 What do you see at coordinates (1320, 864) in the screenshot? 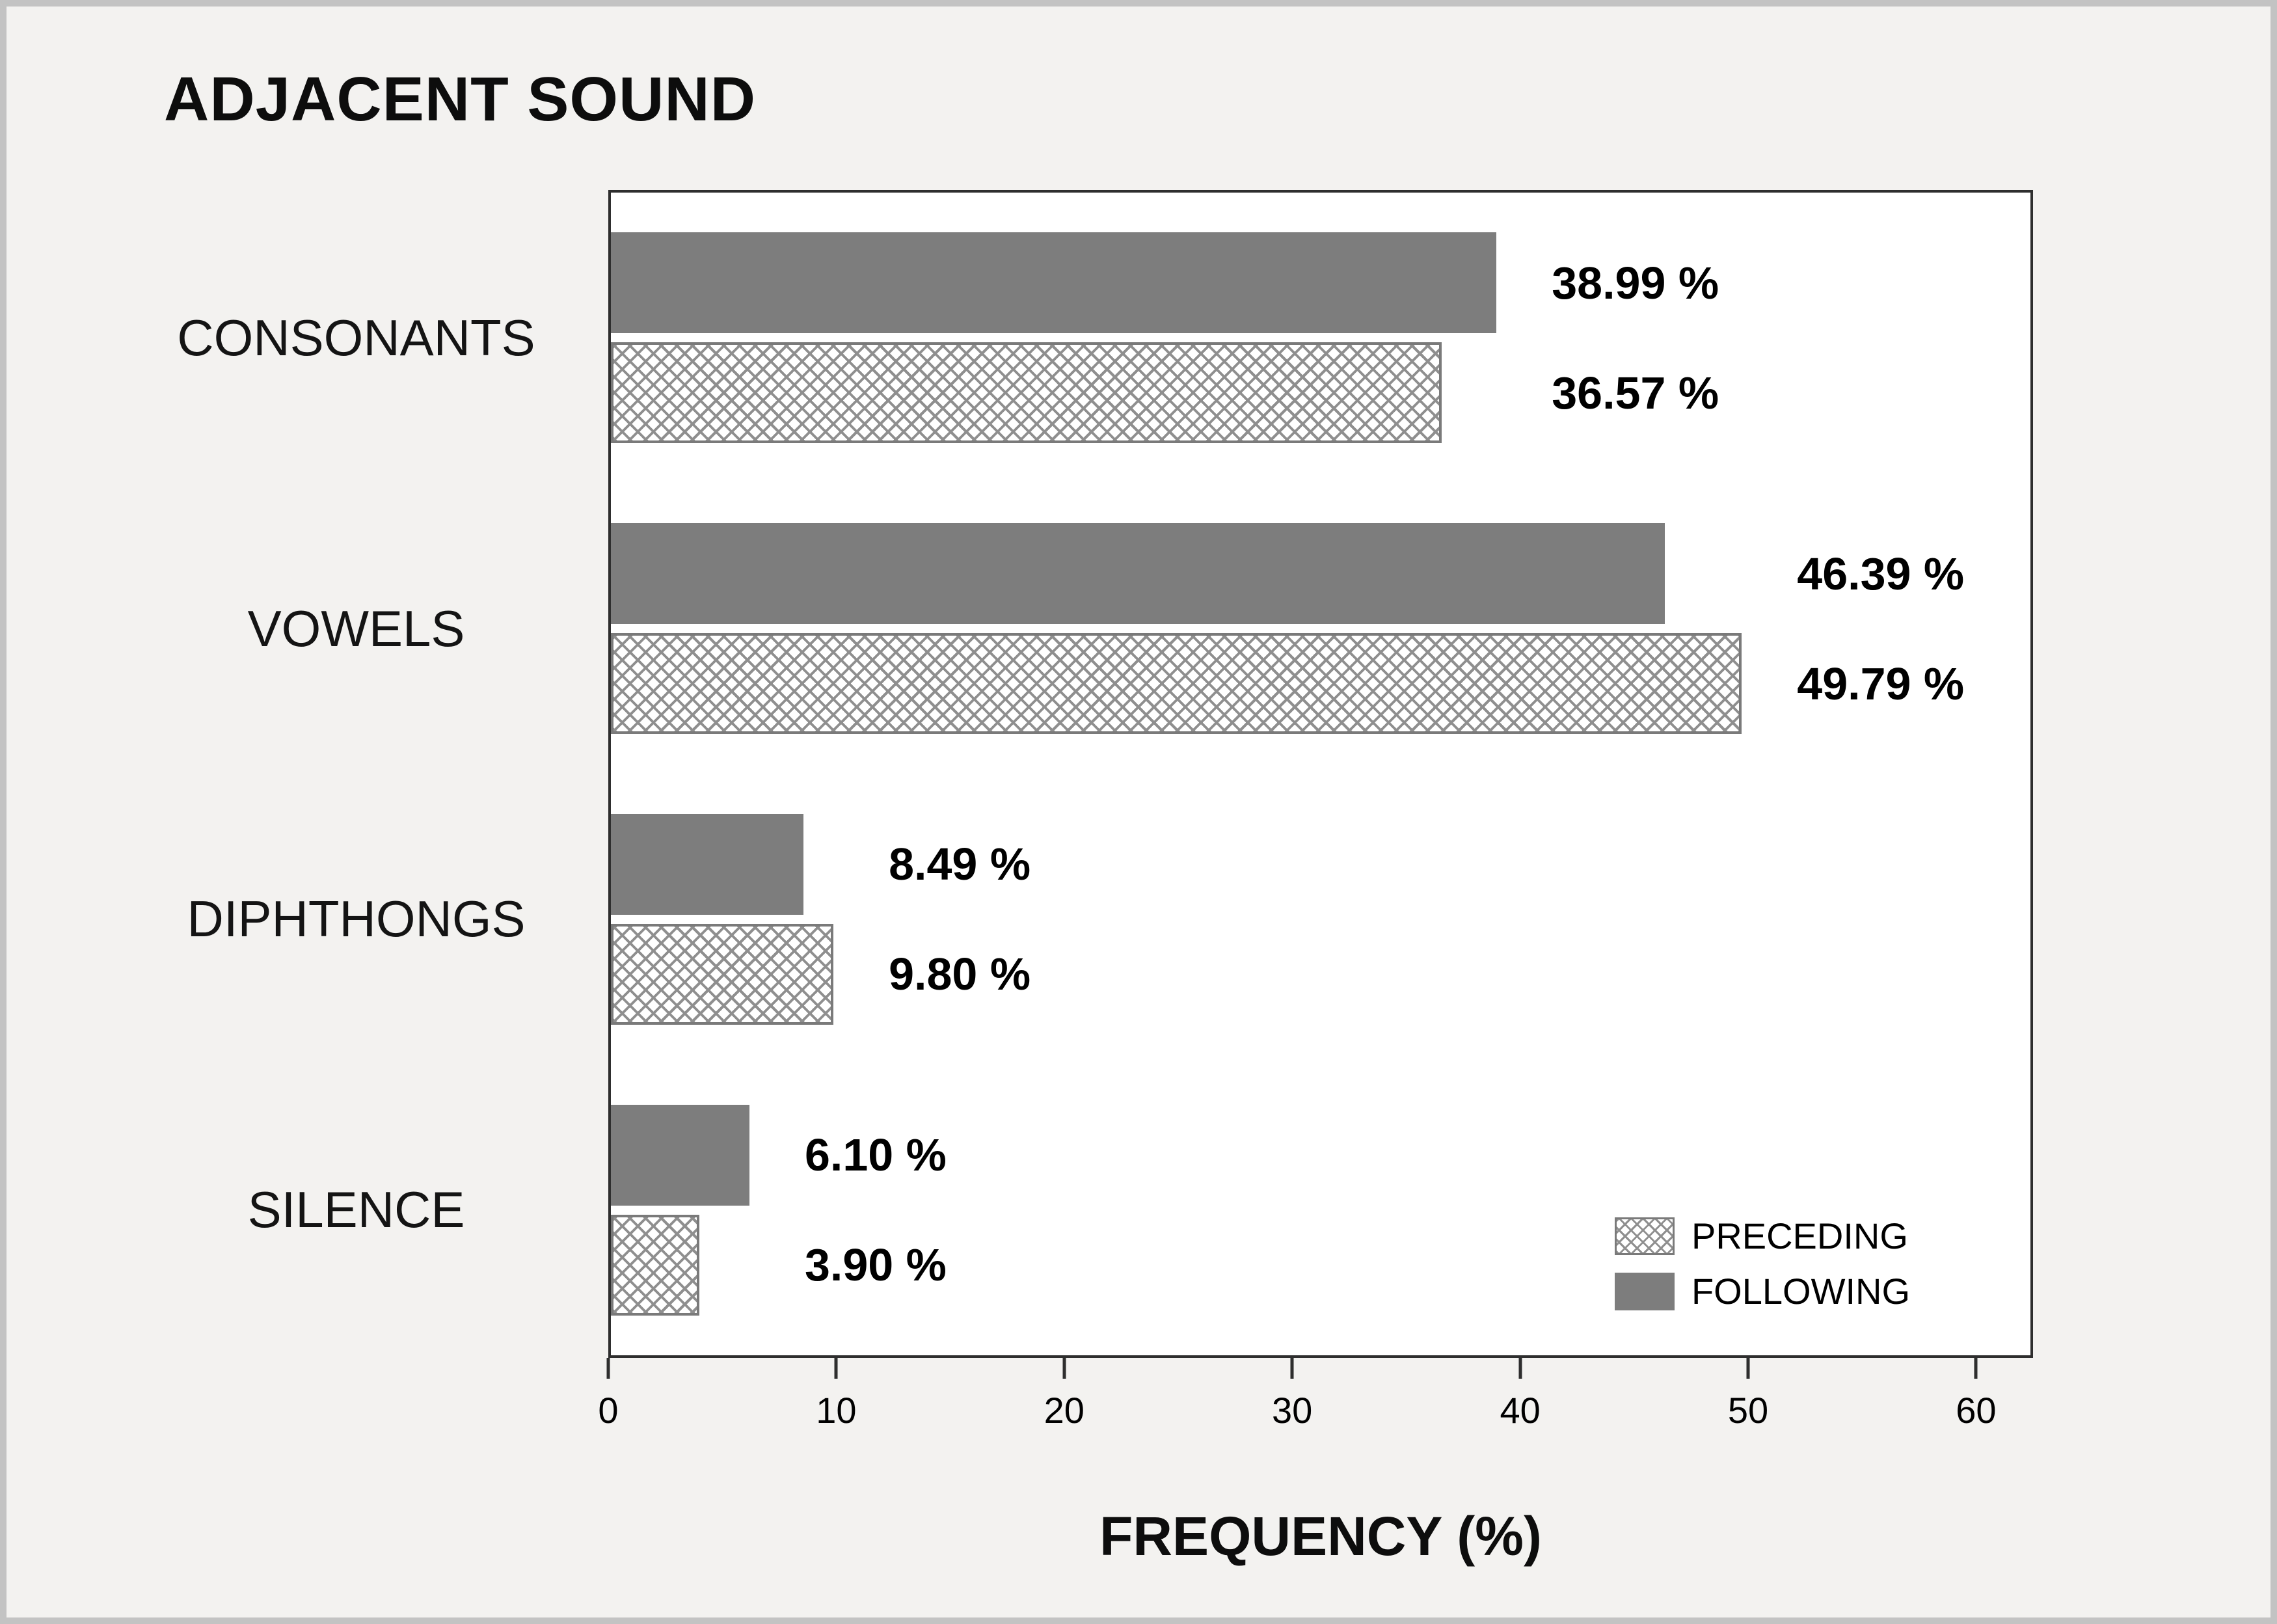
I see `bar-row: 8.49 %` at bounding box center [1320, 864].